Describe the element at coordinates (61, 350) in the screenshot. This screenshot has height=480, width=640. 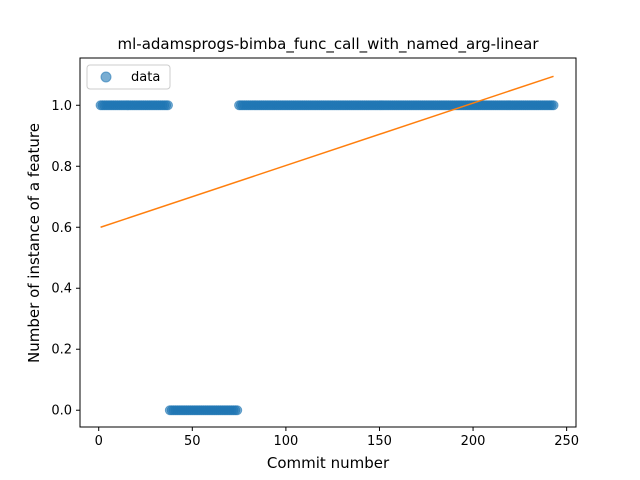
I see `y-tick-label: 0.2` at that location.